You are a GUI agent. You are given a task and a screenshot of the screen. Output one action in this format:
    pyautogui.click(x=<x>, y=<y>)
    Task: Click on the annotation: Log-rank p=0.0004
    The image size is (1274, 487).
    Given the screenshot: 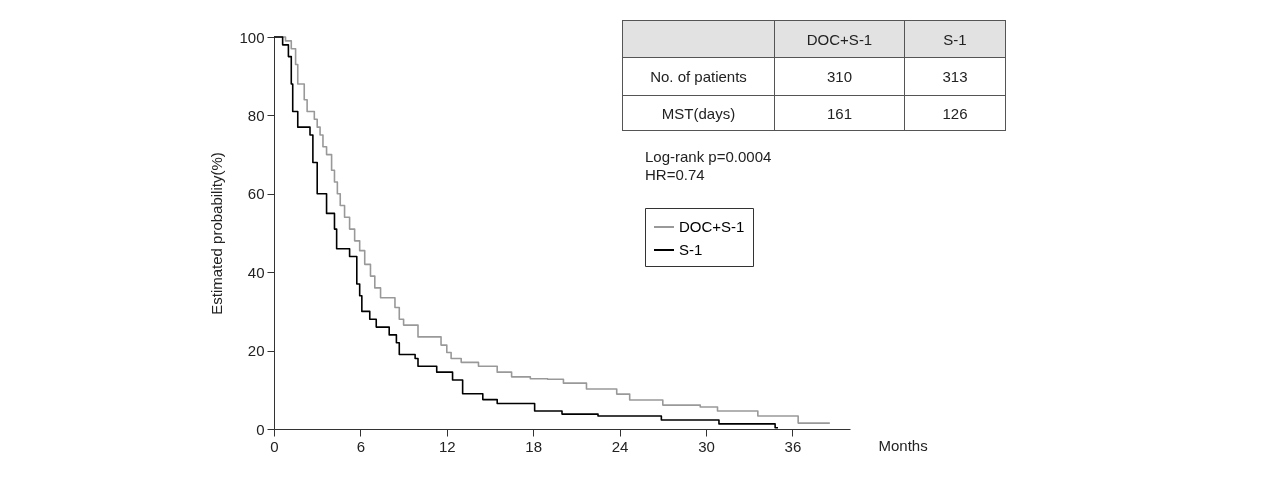 What is the action you would take?
    pyautogui.click(x=708, y=156)
    